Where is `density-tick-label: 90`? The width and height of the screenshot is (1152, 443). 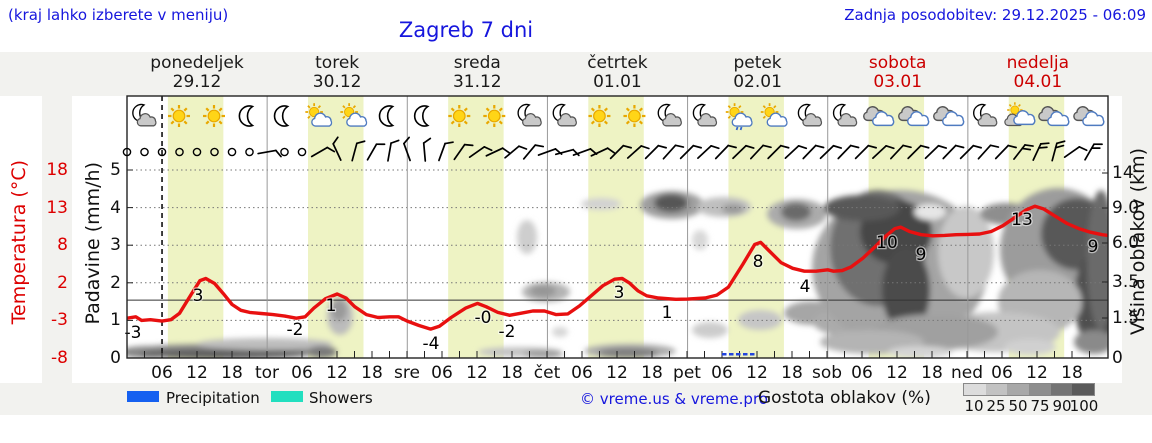 density-tick-label: 90 is located at coordinates (1062, 406).